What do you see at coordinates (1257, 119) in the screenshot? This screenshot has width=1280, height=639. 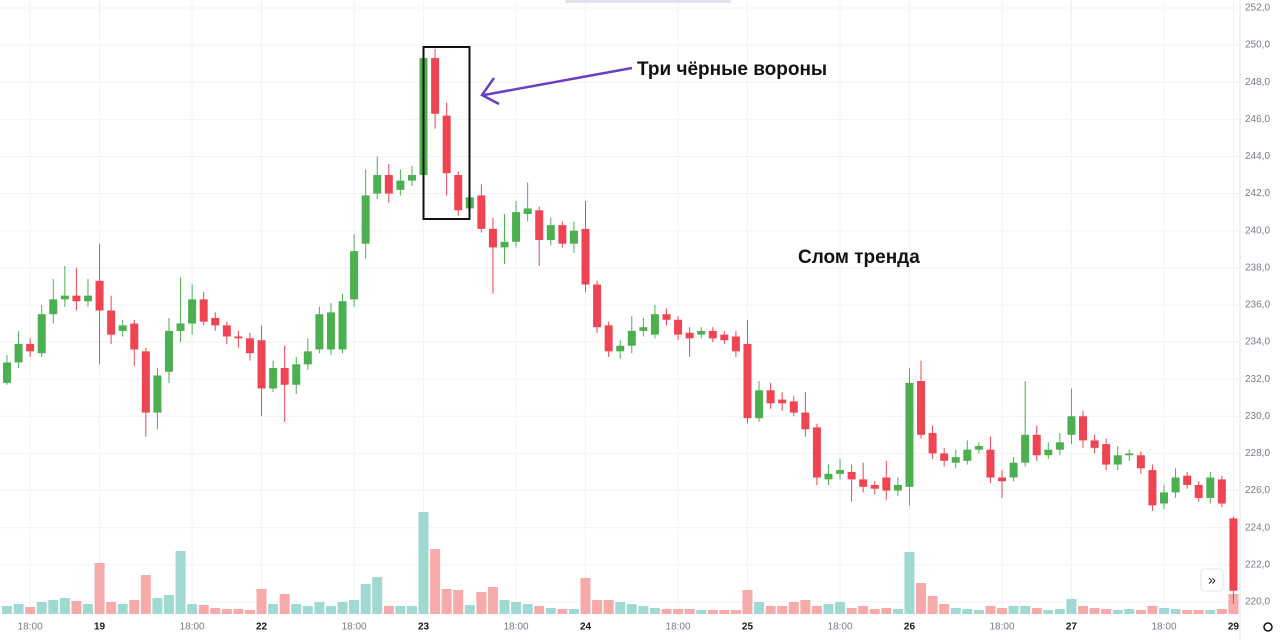 I see `y-tick-label: 246,0` at bounding box center [1257, 119].